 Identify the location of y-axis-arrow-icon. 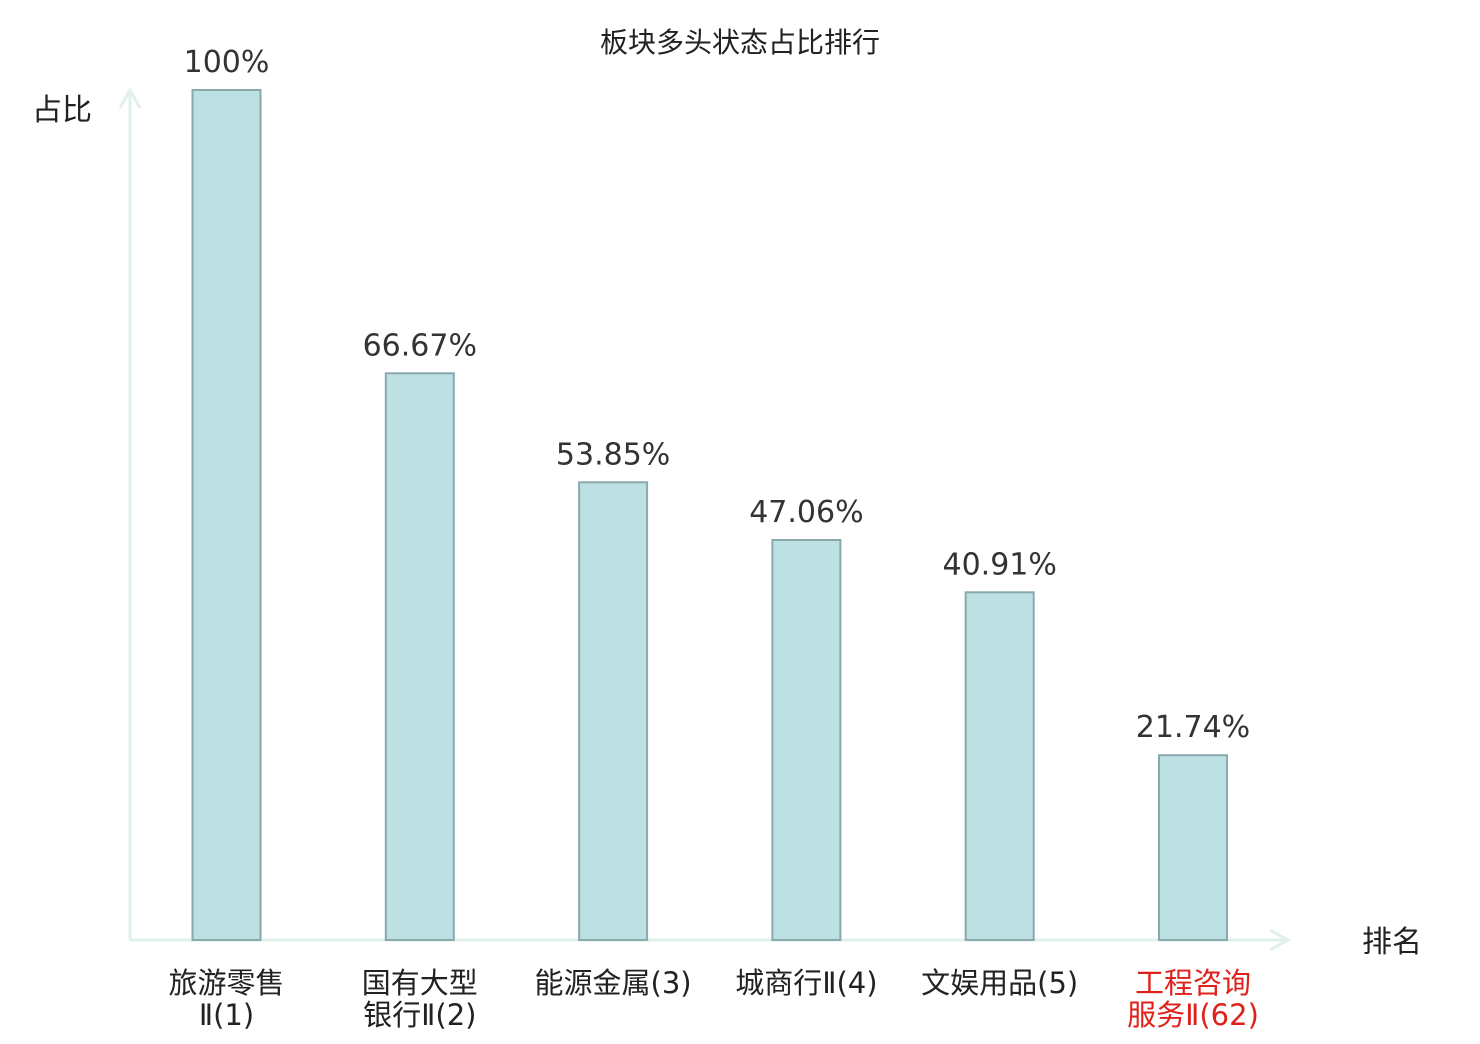
(130, 97).